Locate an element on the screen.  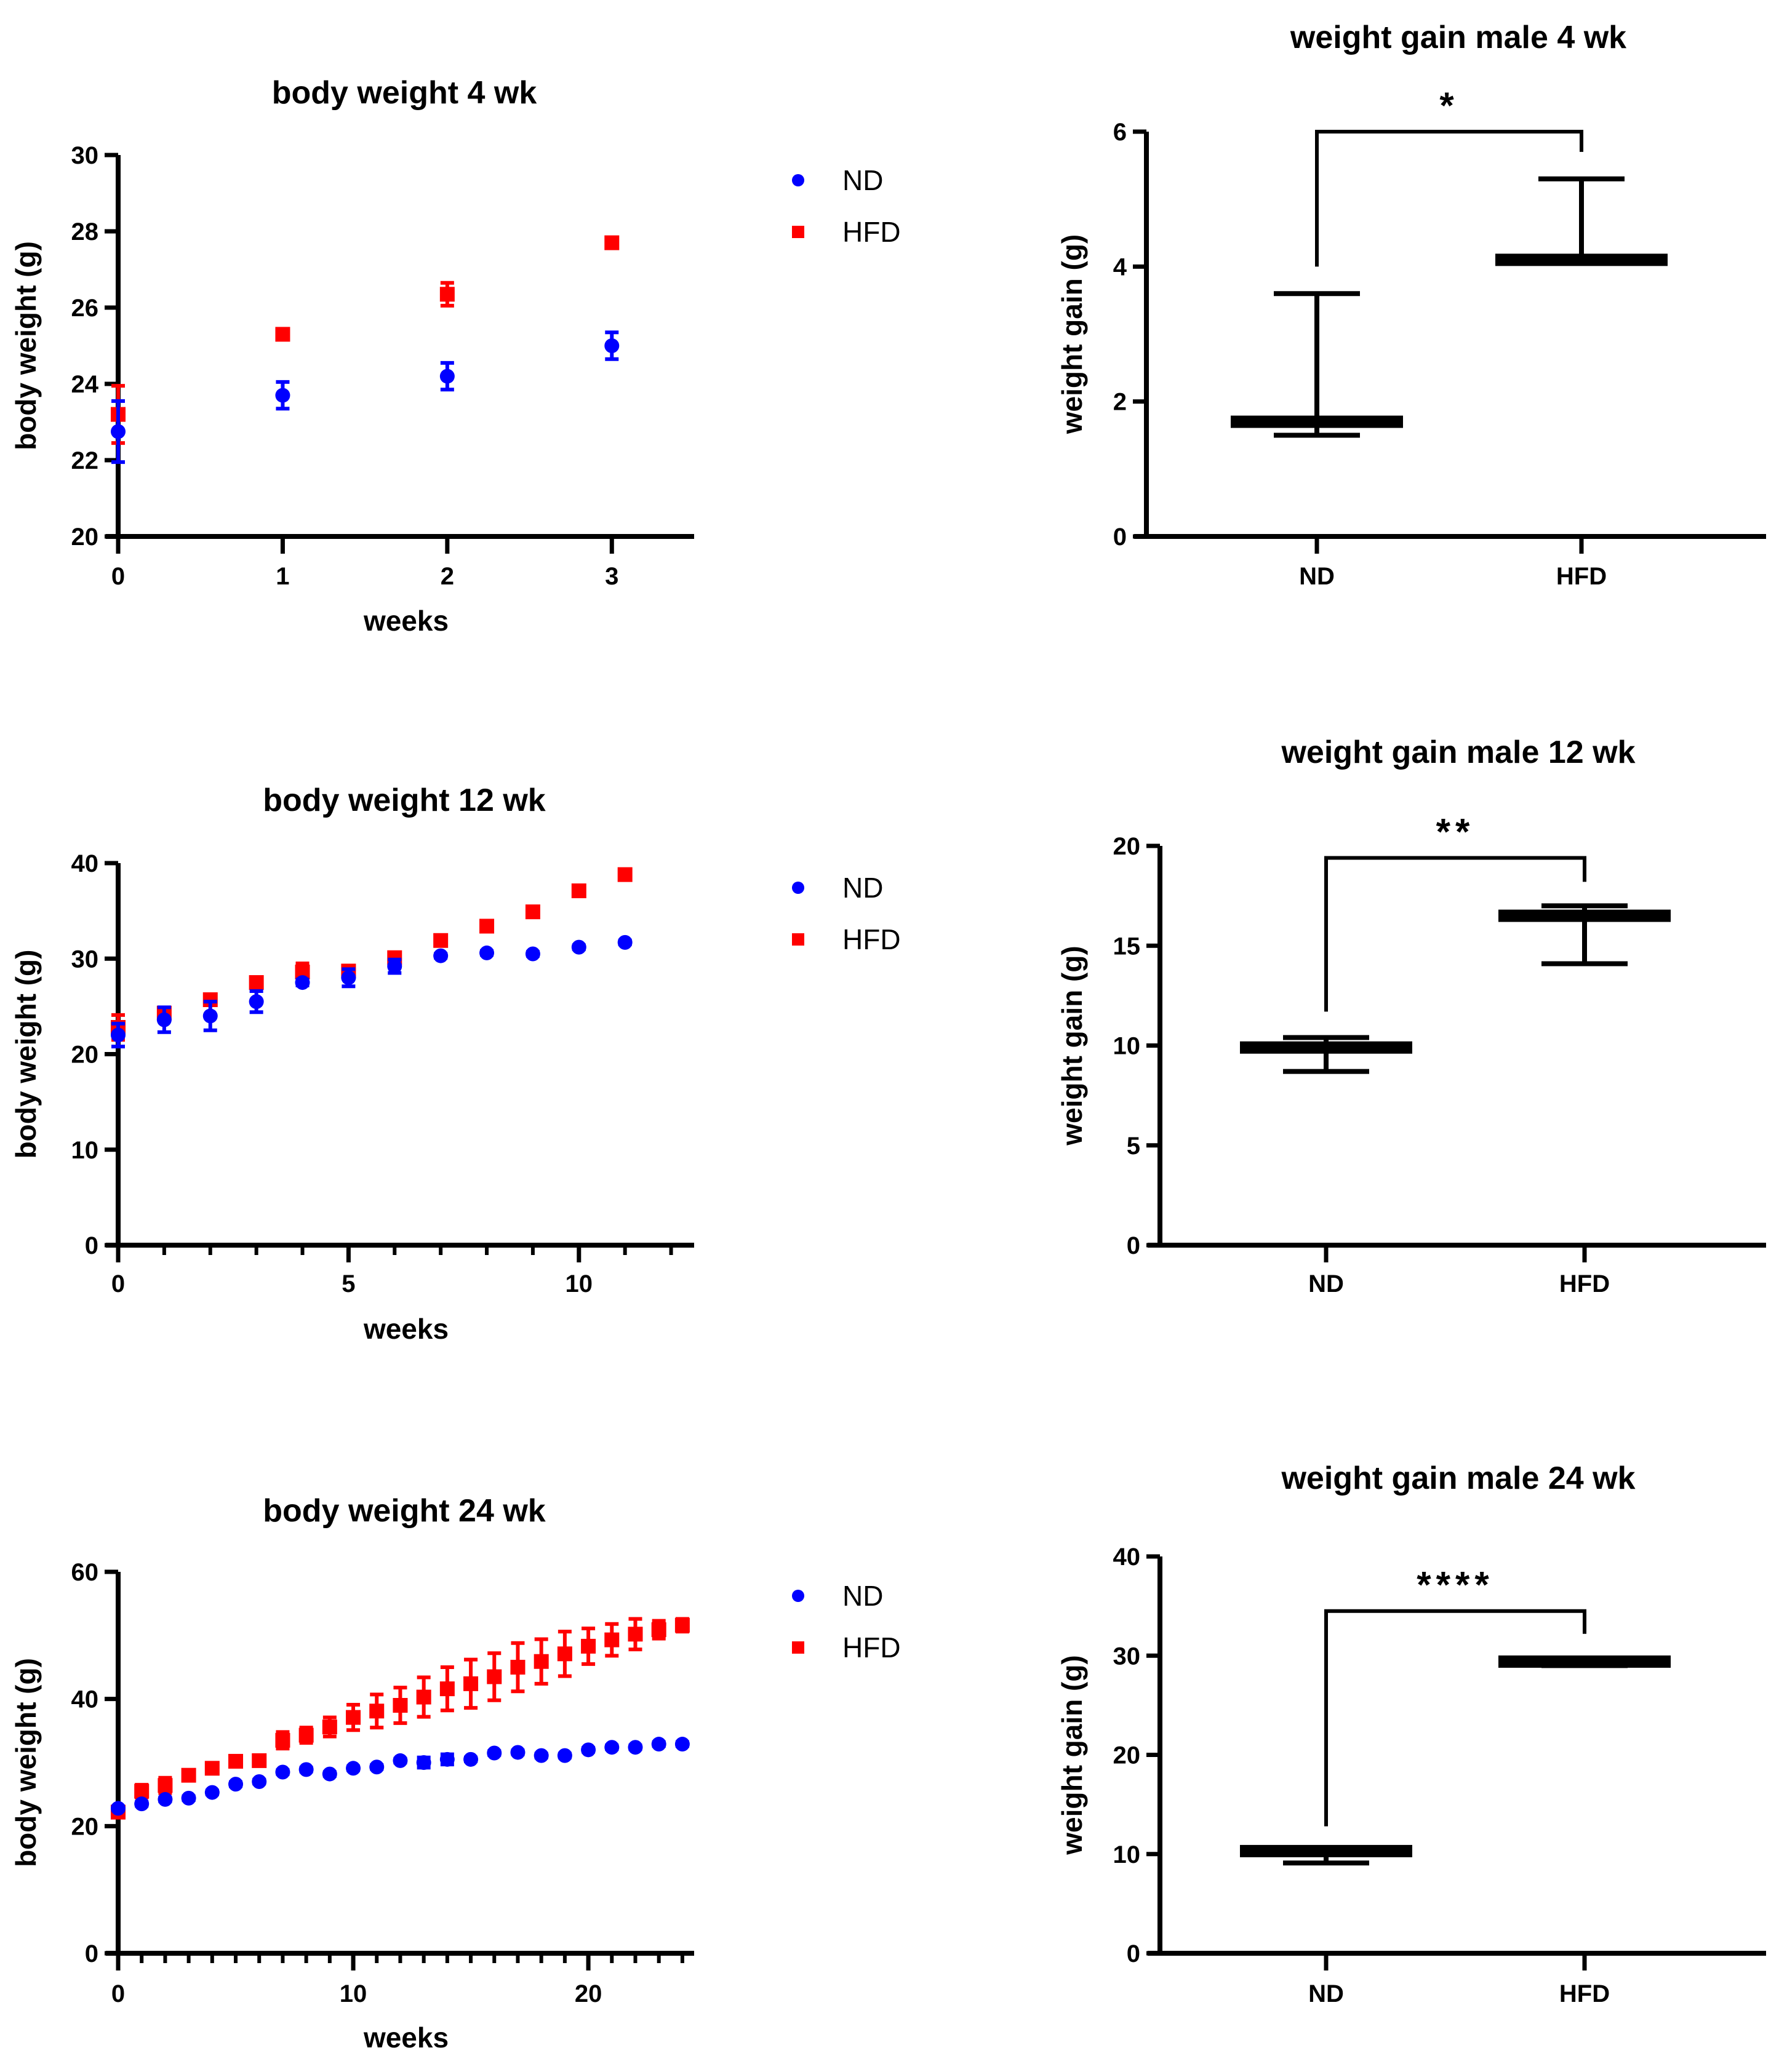
significance-label: ** is located at coordinates (1455, 832).